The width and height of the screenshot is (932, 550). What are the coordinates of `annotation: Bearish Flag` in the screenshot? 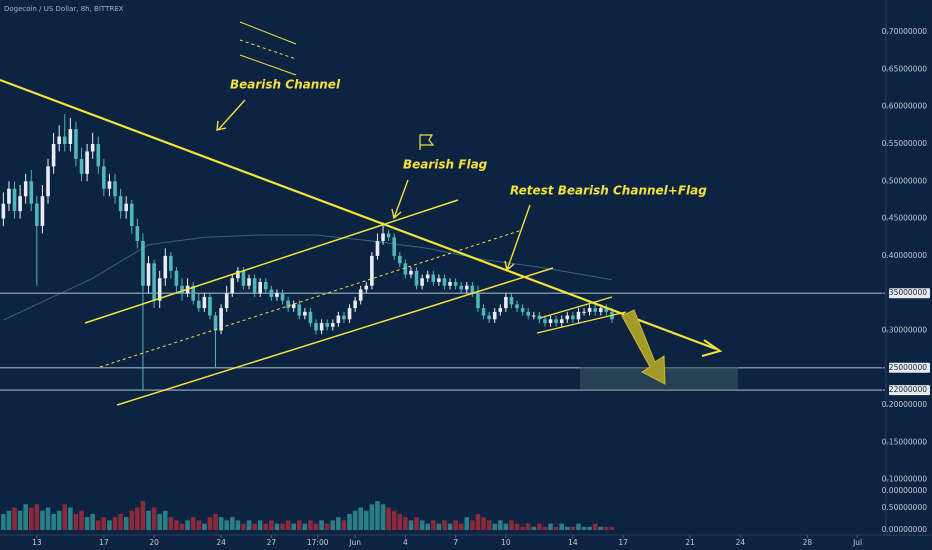 It's located at (445, 165).